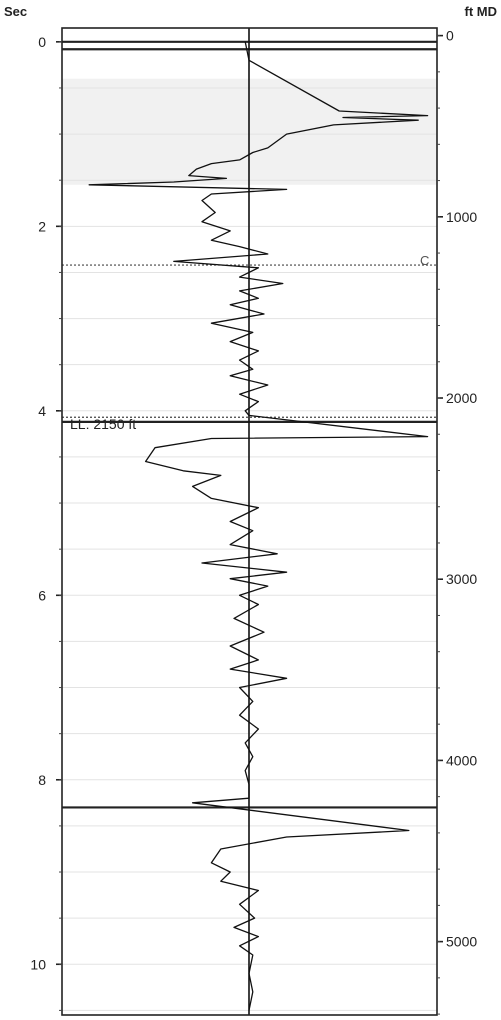 Image resolution: width=501 pixels, height=1020 pixels. What do you see at coordinates (42, 780) in the screenshot?
I see `left-tick-label: 8` at bounding box center [42, 780].